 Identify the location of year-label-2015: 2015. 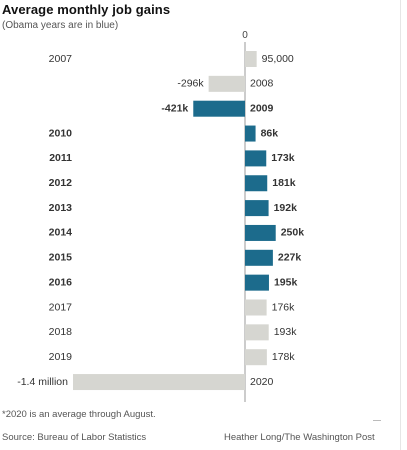
(61, 258).